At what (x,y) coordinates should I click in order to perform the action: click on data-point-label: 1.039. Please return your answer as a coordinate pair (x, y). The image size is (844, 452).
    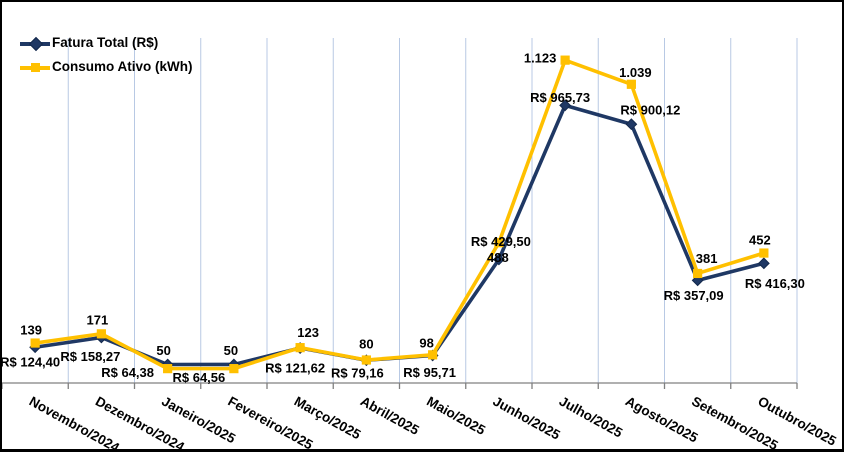
    Looking at the image, I should click on (635, 72).